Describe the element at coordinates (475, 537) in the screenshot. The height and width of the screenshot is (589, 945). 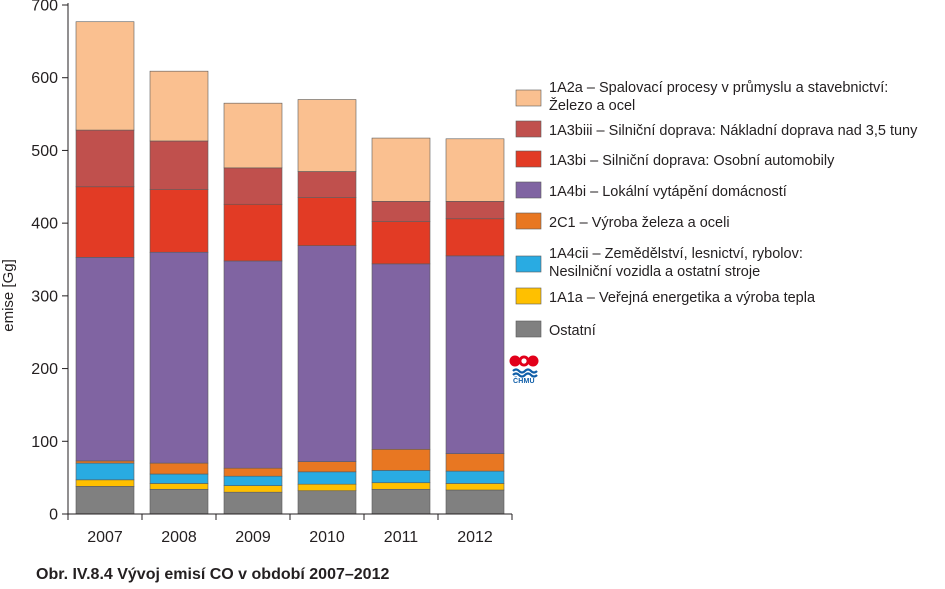
I see `x-tick-label: 2012` at that location.